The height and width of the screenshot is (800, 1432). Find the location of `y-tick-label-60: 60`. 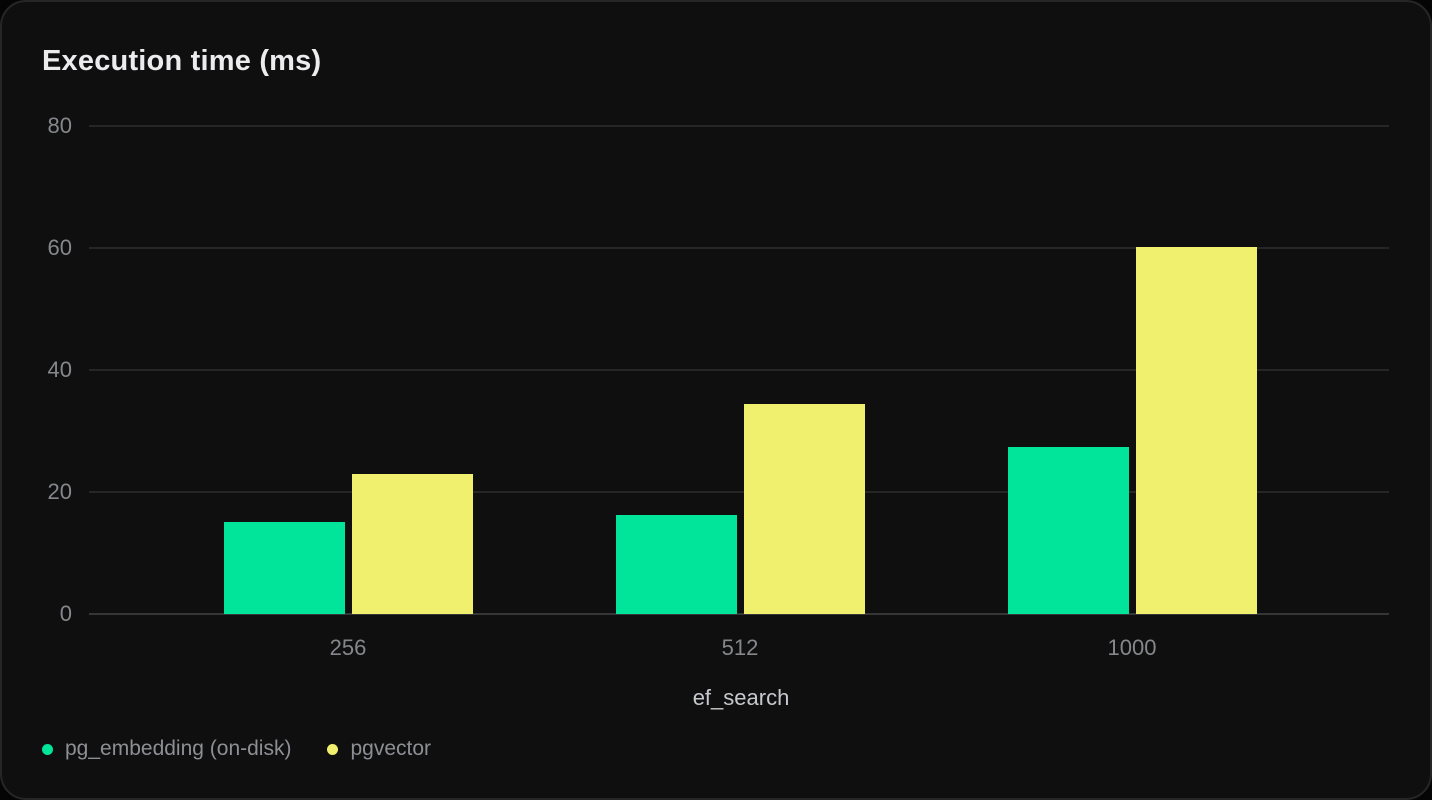

y-tick-label-60: 60 is located at coordinates (59, 247).